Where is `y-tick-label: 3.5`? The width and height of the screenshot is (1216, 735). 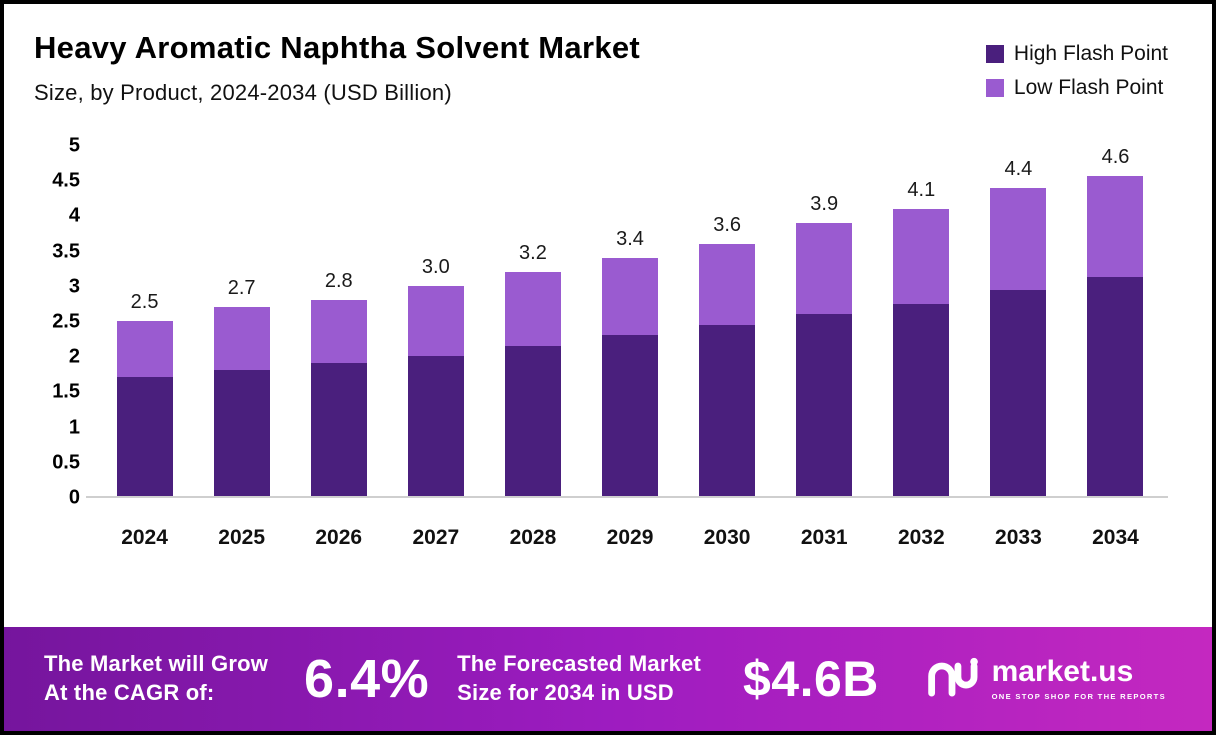 y-tick-label: 3.5 is located at coordinates (66, 251).